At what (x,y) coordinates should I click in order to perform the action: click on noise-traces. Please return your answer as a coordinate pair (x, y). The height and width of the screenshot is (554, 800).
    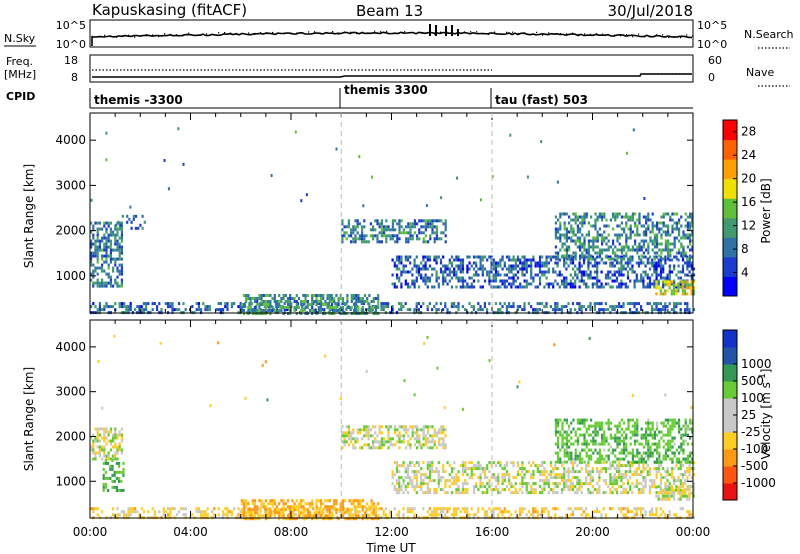
    Looking at the image, I should click on (392, 35).